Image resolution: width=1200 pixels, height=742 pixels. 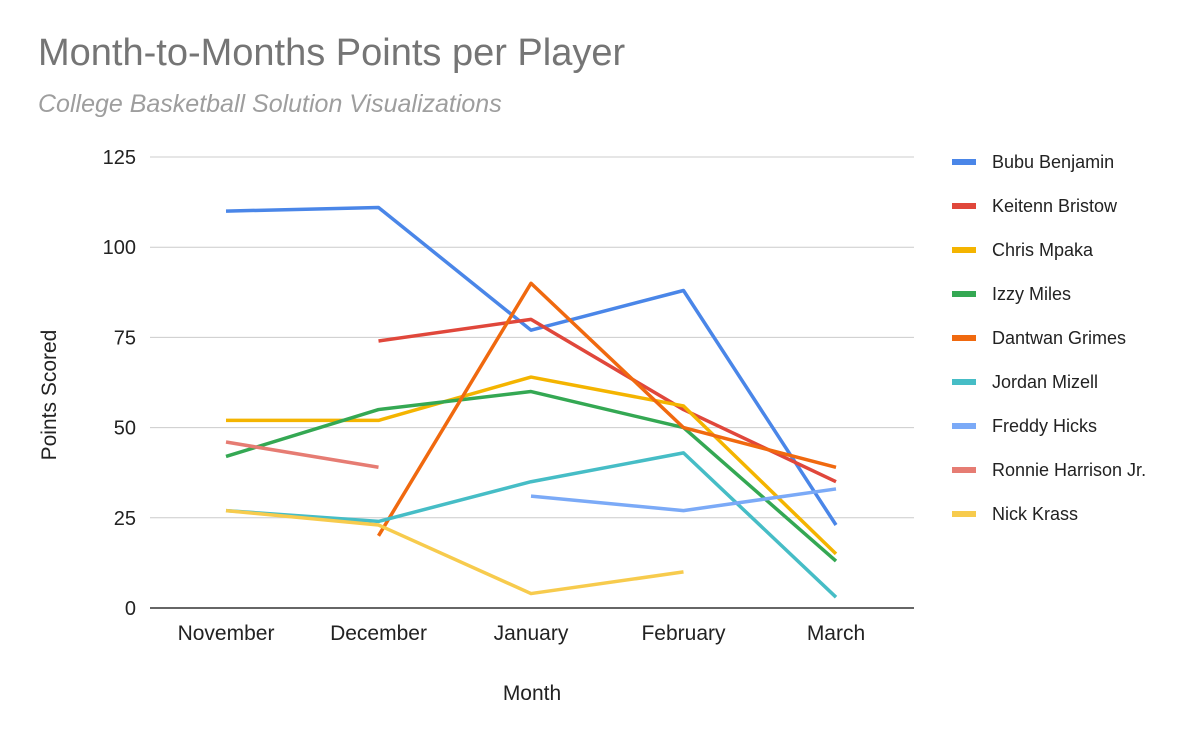 I want to click on series-line-izzy-miles, so click(x=531, y=476).